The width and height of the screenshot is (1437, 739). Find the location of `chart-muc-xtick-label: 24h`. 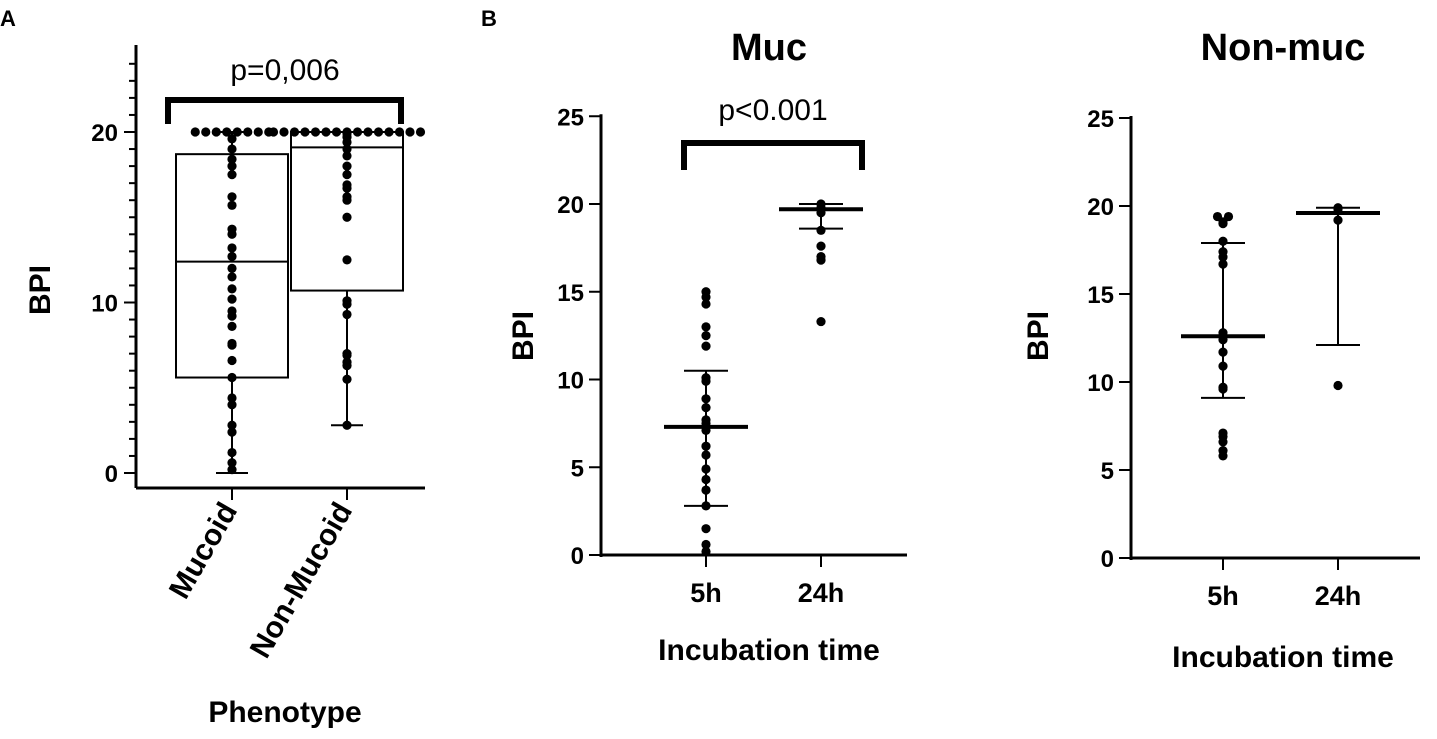

chart-muc-xtick-label: 24h is located at coordinates (821, 593).